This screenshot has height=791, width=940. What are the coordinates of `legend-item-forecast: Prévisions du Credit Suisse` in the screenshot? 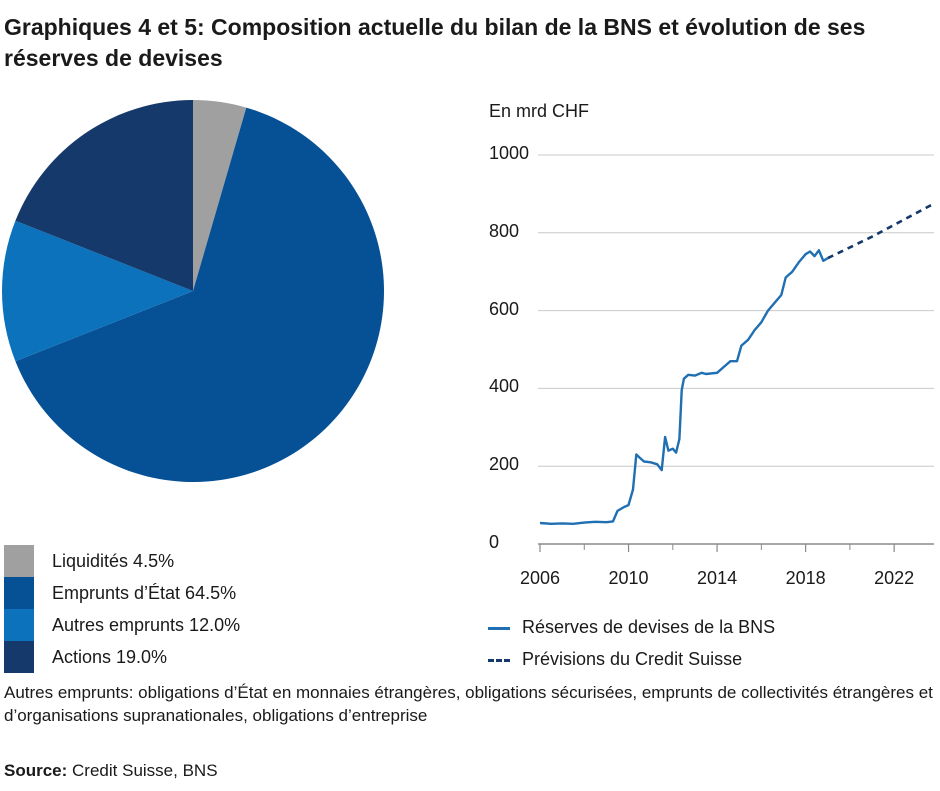 It's located at (615, 659).